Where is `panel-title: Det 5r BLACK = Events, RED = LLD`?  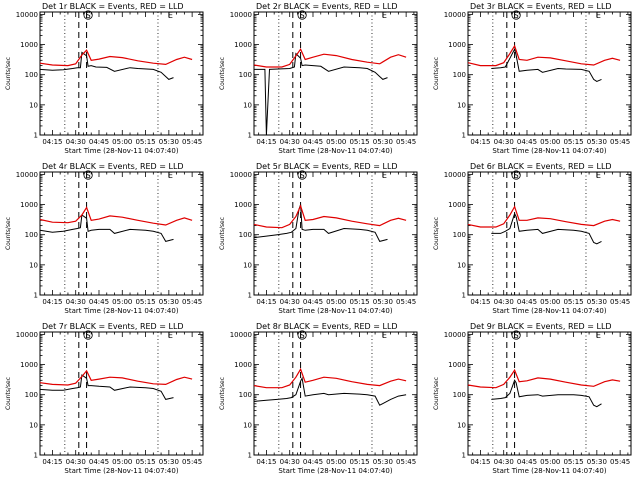 panel-title: Det 5r BLACK = Events, RED = LLD is located at coordinates (327, 166).